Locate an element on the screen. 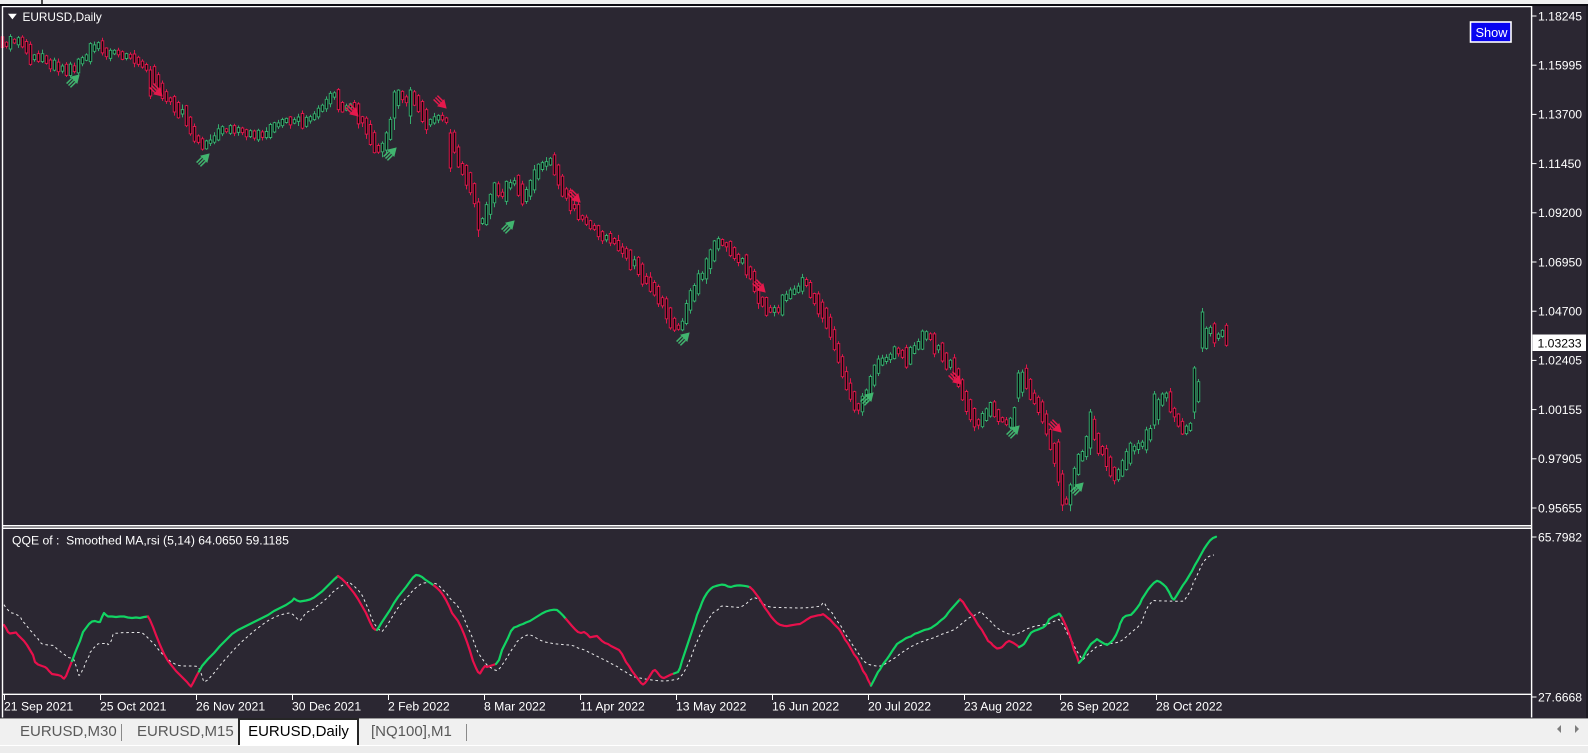 The height and width of the screenshot is (753, 1588). svg-text: 11 Apr 2022 is located at coordinates (612, 707).